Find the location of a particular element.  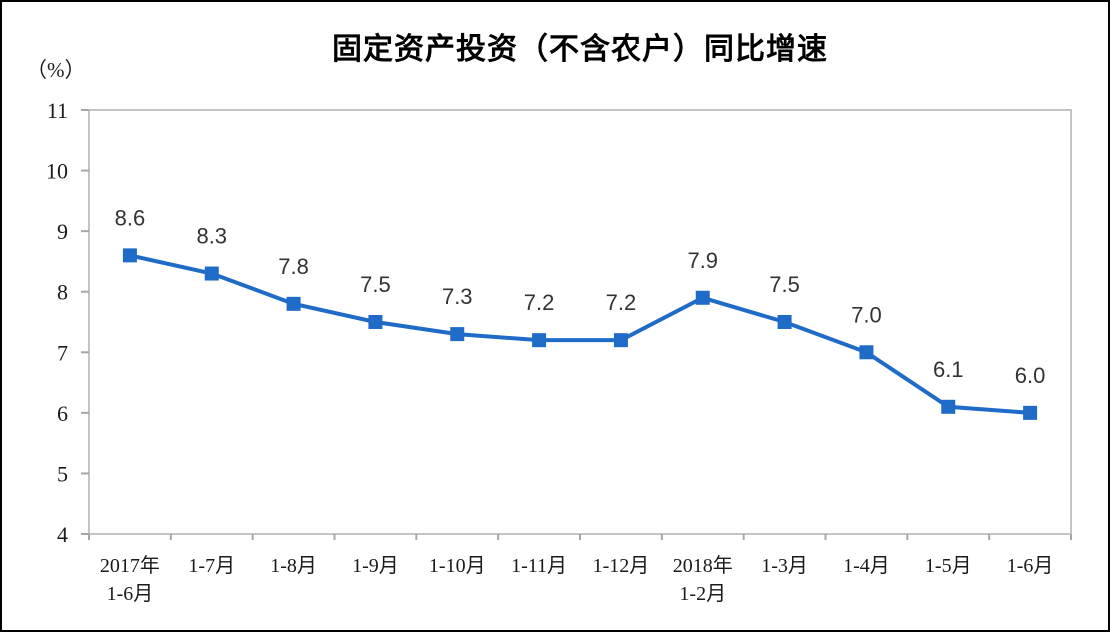

x-axis-label: 2017年 1-6月 is located at coordinates (130, 579).